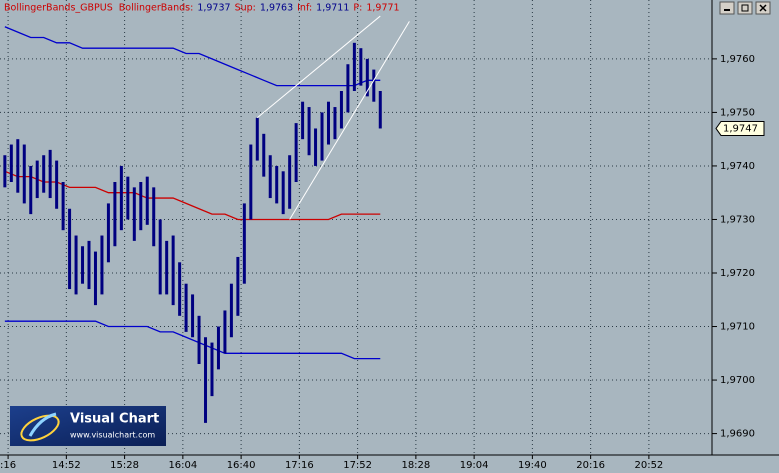 Image resolution: width=779 pixels, height=473 pixels. I want to click on header-text: Inf:, so click(304, 8).